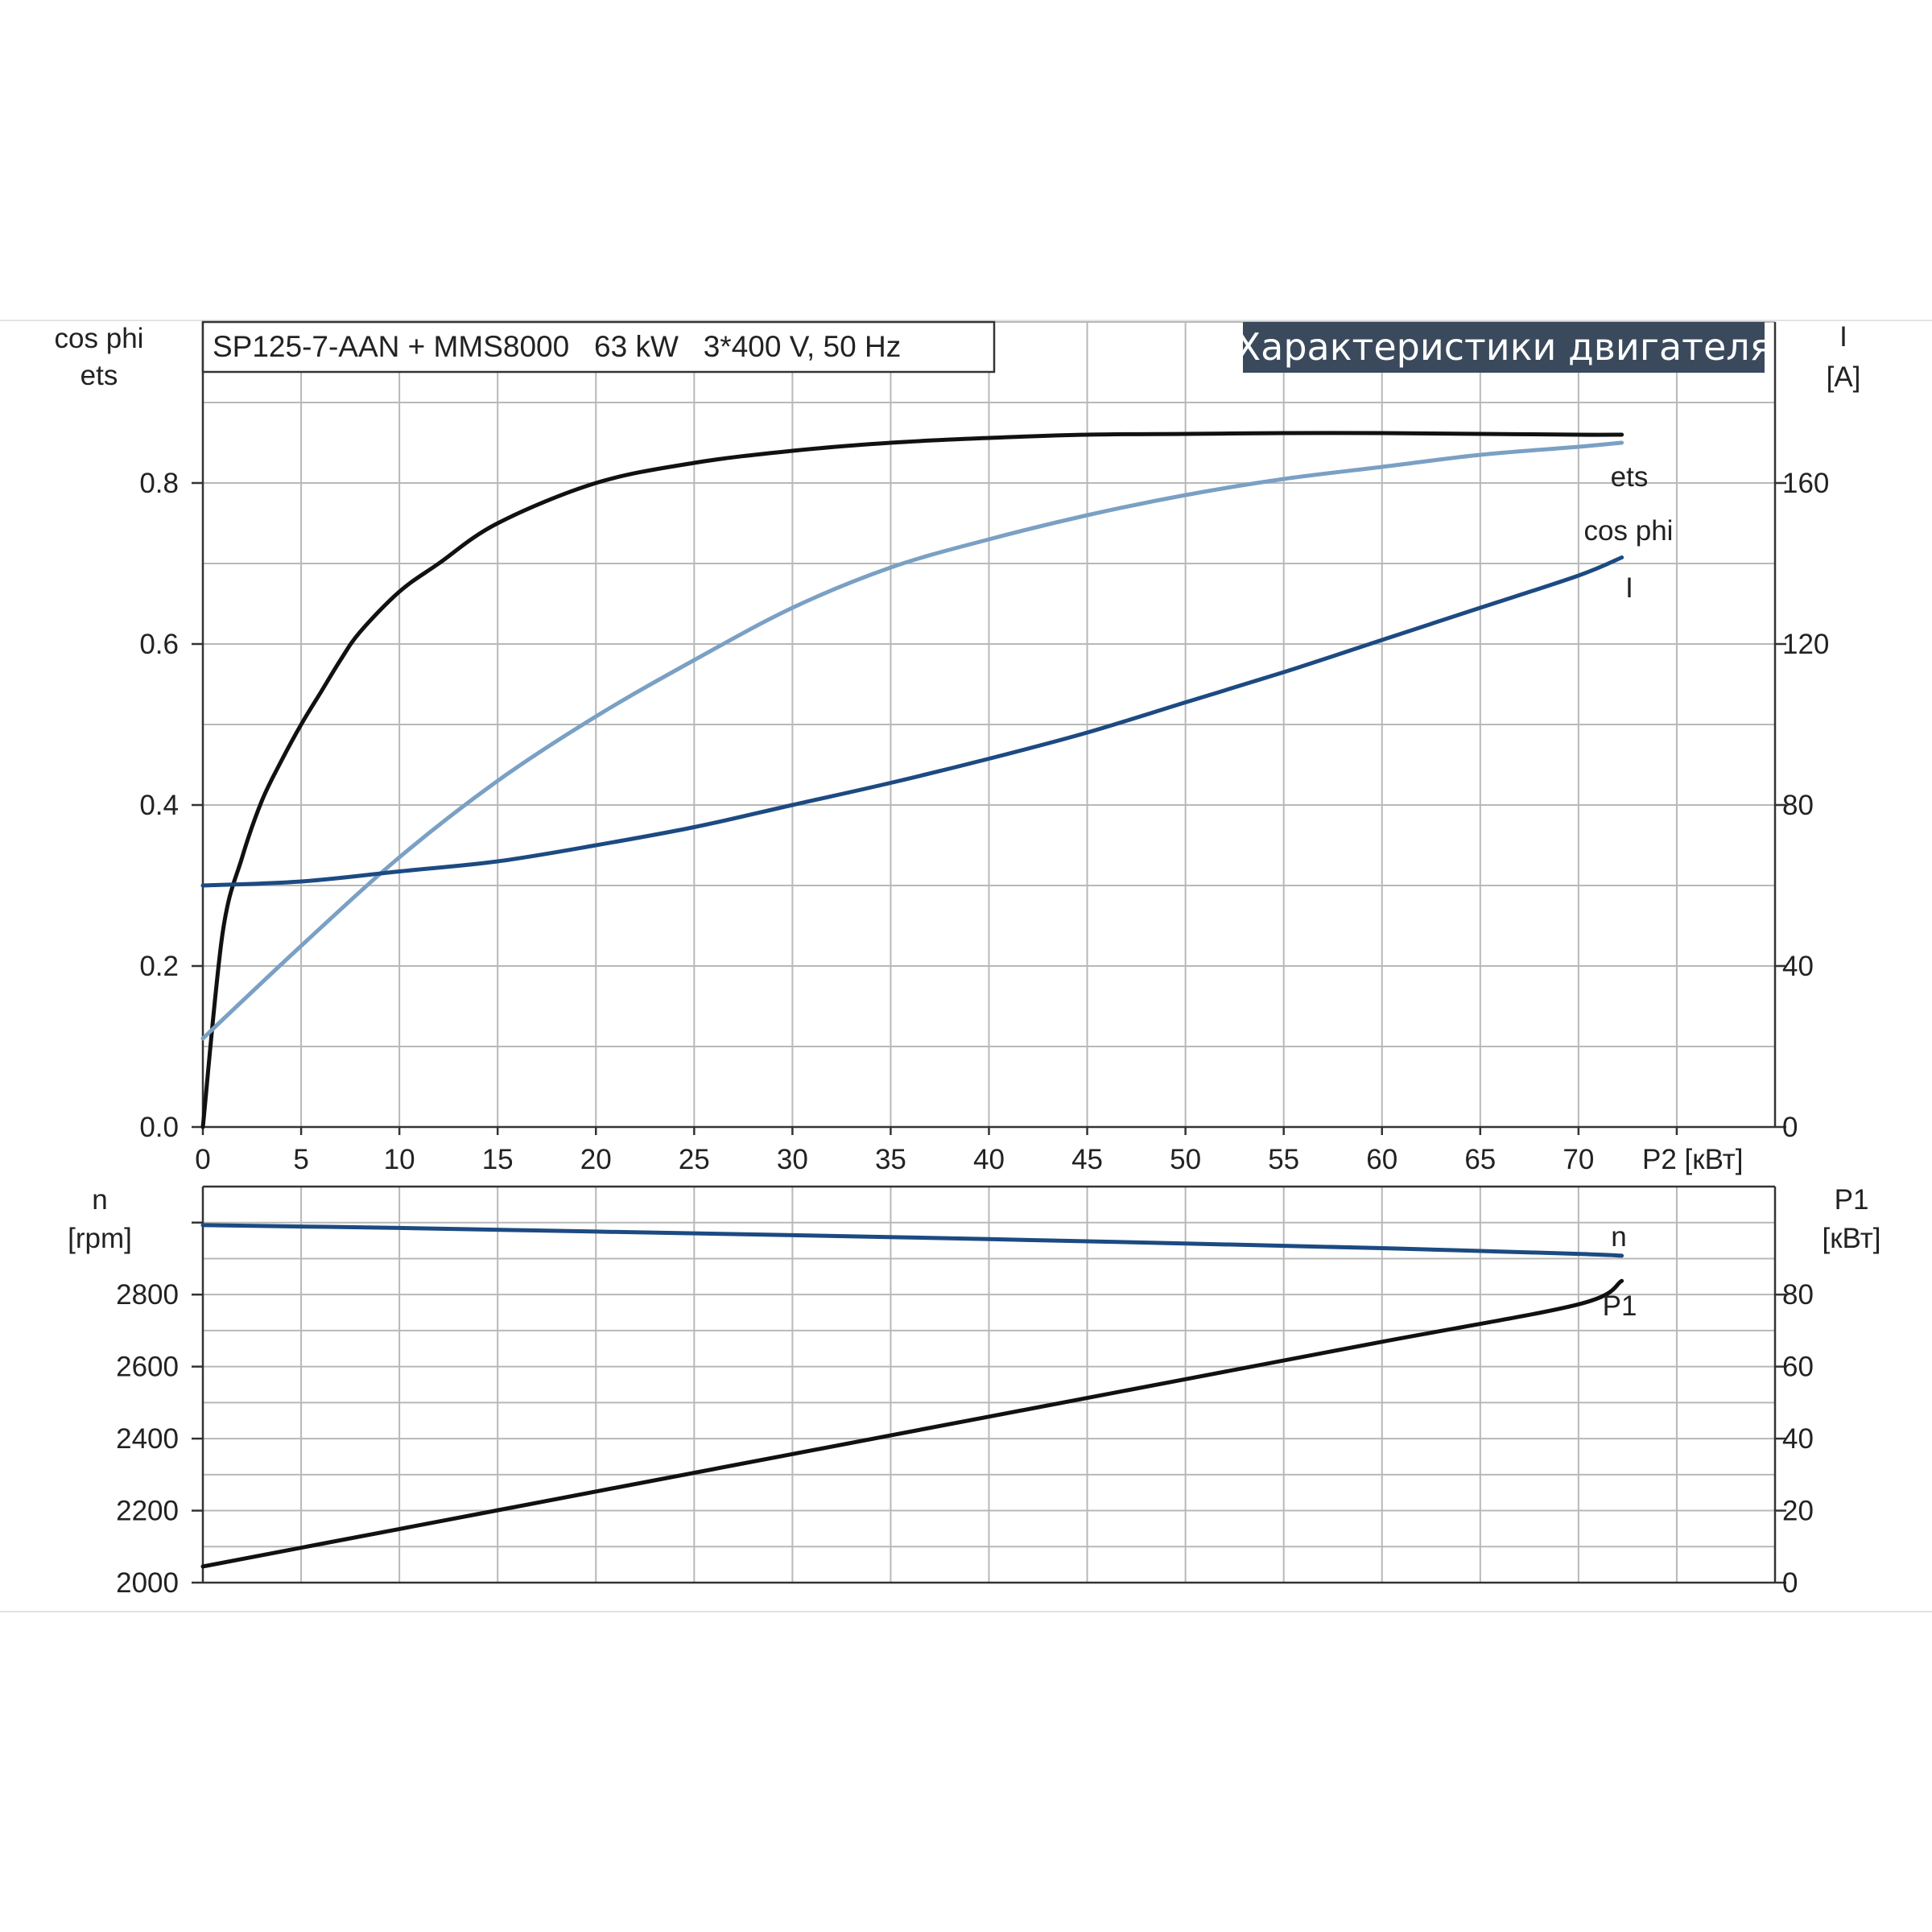  I want to click on top-right-axis-title-line1: I, so click(1843, 337).